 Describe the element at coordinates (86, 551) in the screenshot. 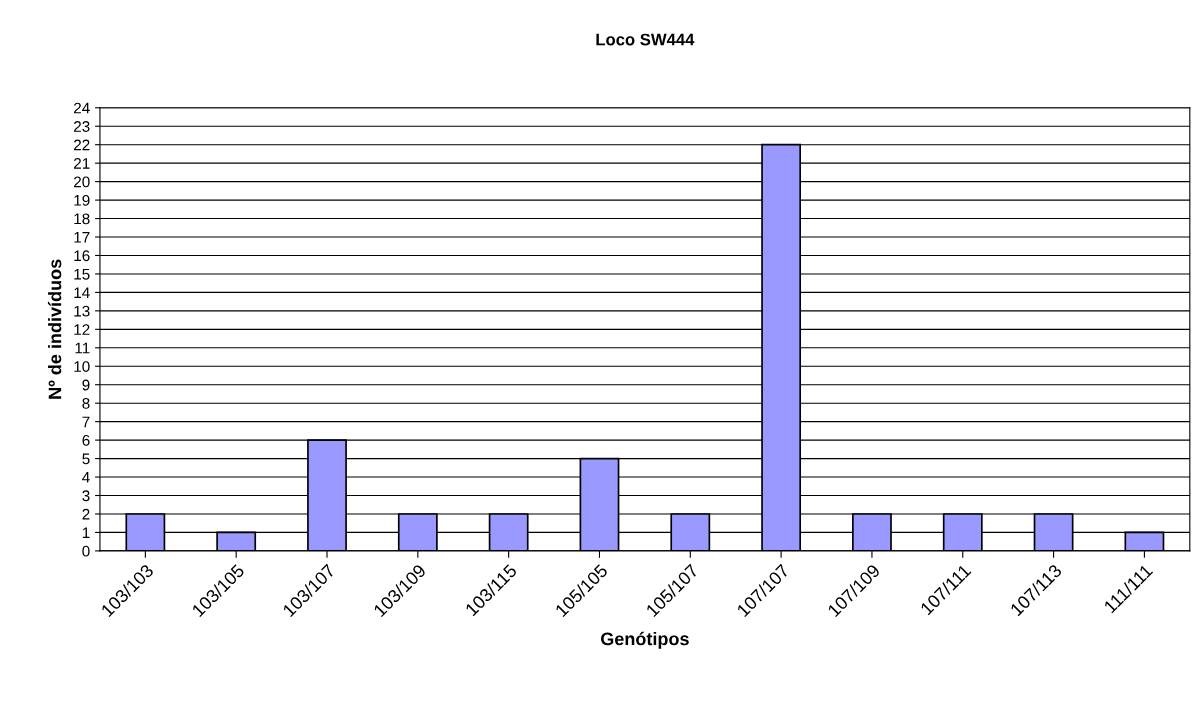

I see `y-tick-label: 0` at that location.